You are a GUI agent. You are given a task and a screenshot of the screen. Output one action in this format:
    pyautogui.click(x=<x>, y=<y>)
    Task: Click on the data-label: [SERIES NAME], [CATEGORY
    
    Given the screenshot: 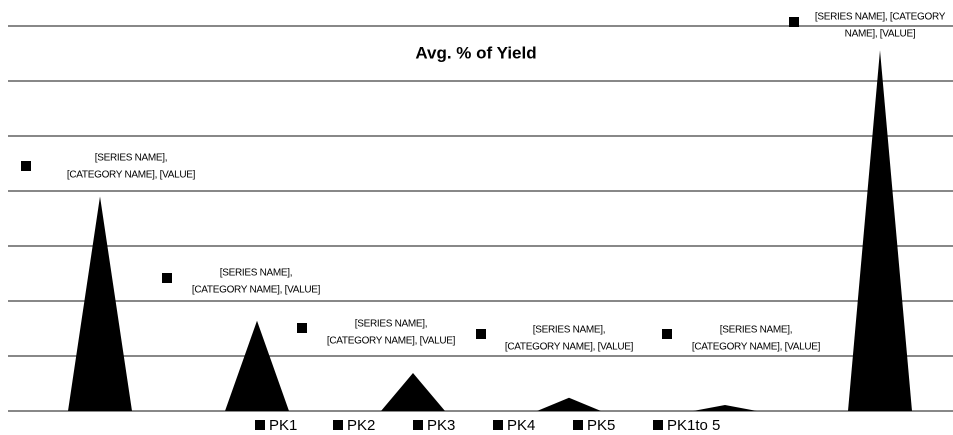 What is the action you would take?
    pyautogui.click(x=880, y=17)
    